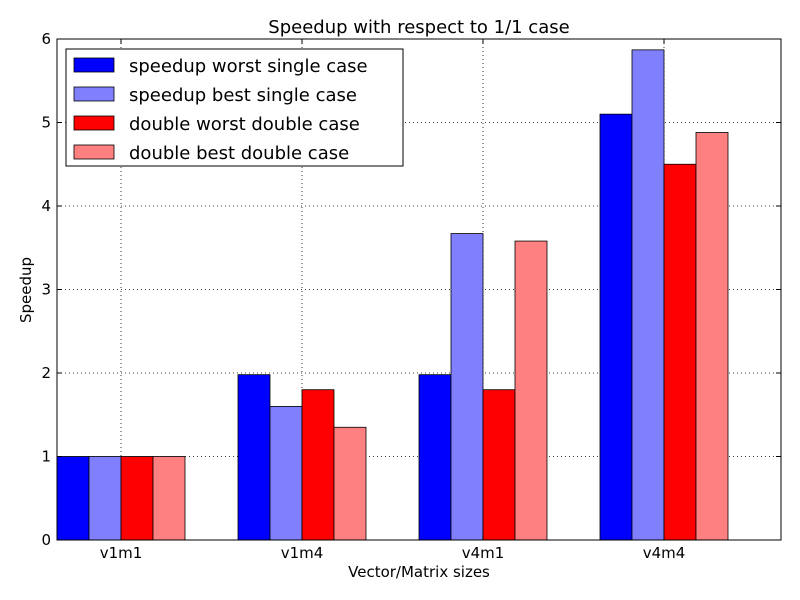 The width and height of the screenshot is (800, 600). Describe the element at coordinates (46, 39) in the screenshot. I see `y-tick-label: 6` at that location.